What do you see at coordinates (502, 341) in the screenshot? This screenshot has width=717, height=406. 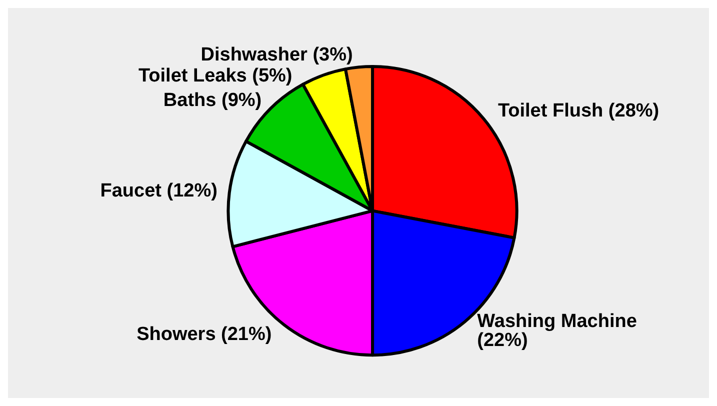 I see `data-label: (22%)` at bounding box center [502, 341].